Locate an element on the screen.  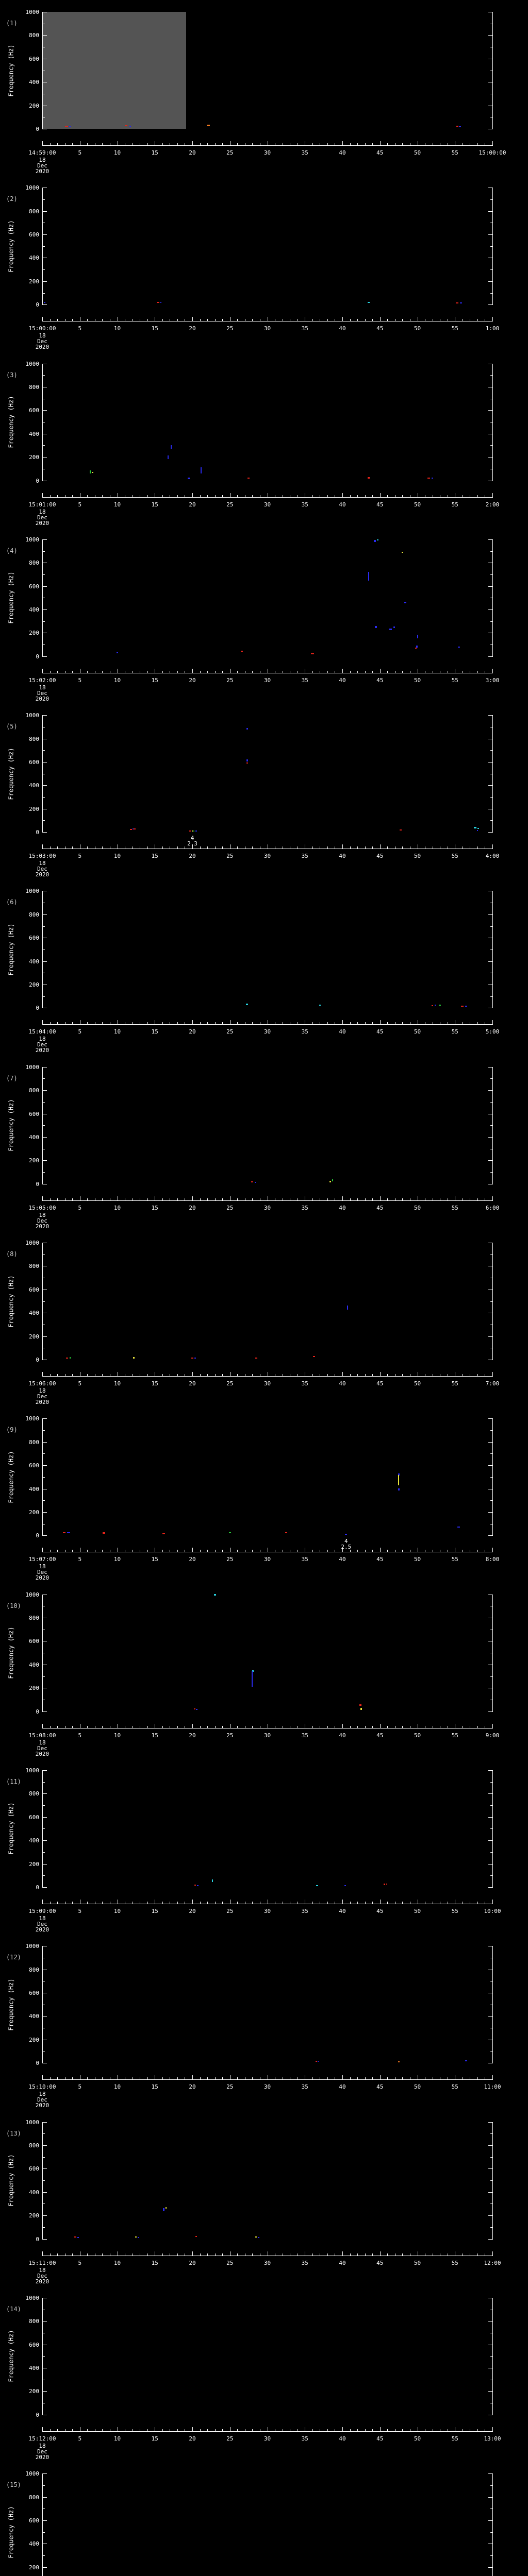
y-tick-label: 400 is located at coordinates (34, 610).